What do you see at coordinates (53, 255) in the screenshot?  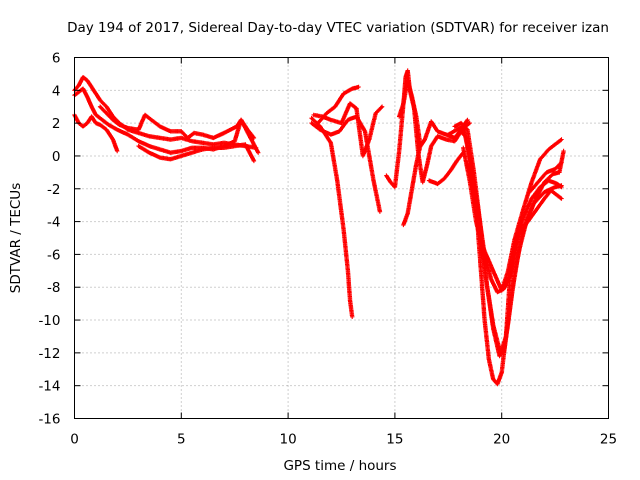 I see `y-tick-label: -6` at bounding box center [53, 255].